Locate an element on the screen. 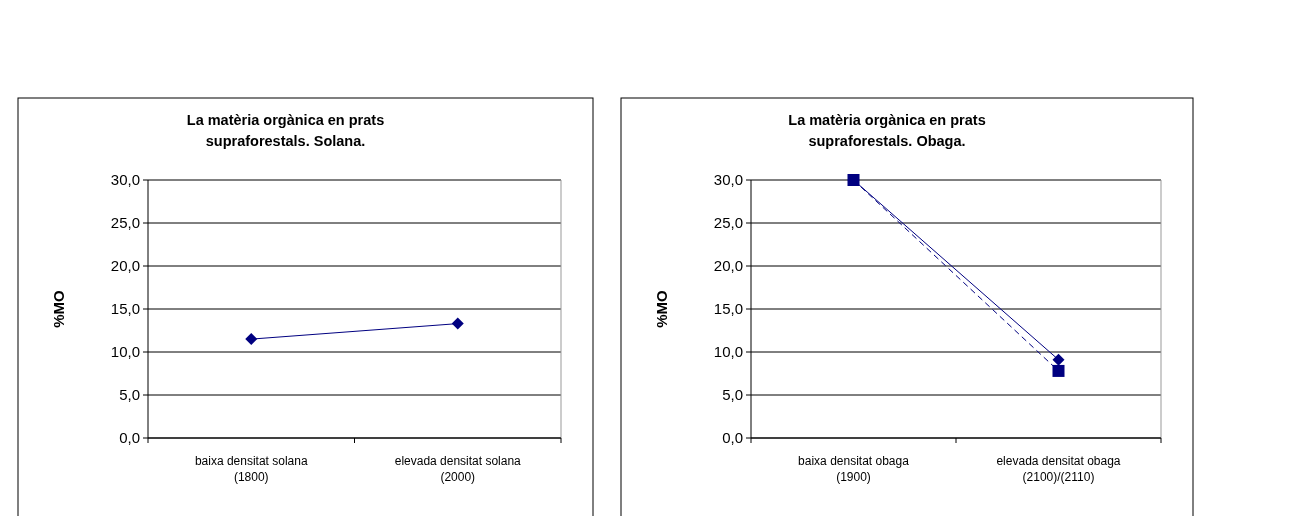  chart-title: La matèria orgànica en prats supraforestals. Obaga. is located at coordinates (887, 130).